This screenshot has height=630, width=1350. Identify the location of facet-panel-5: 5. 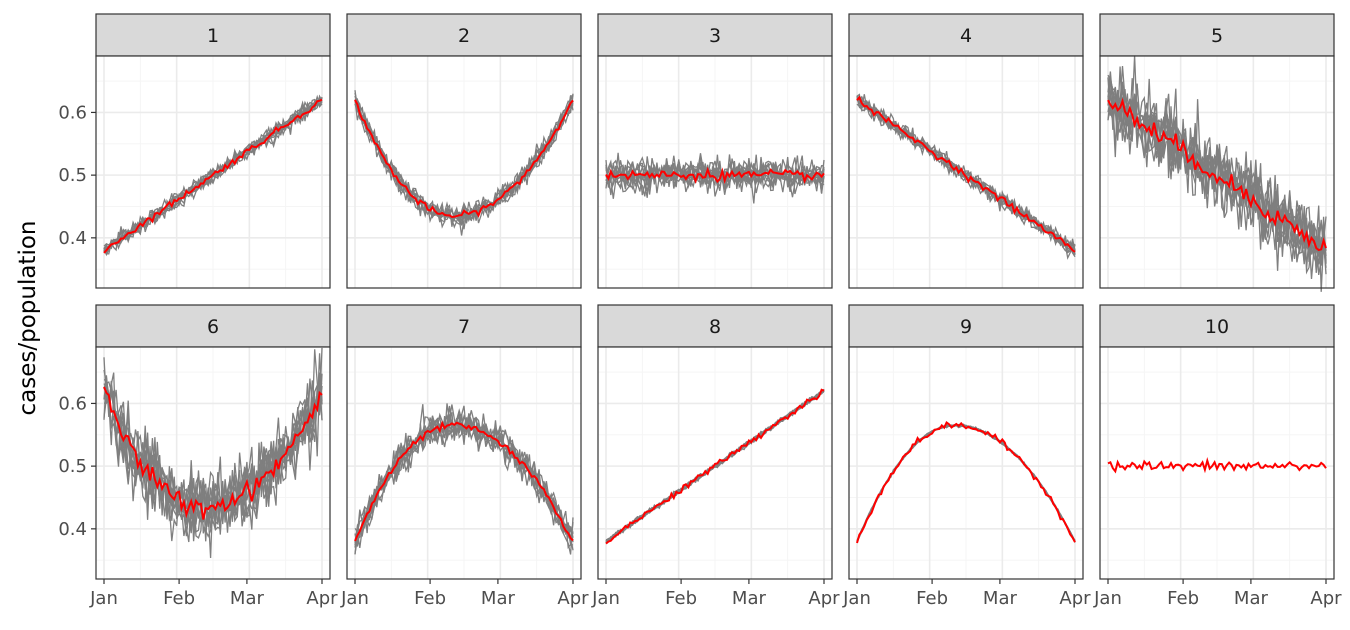
(1217, 152).